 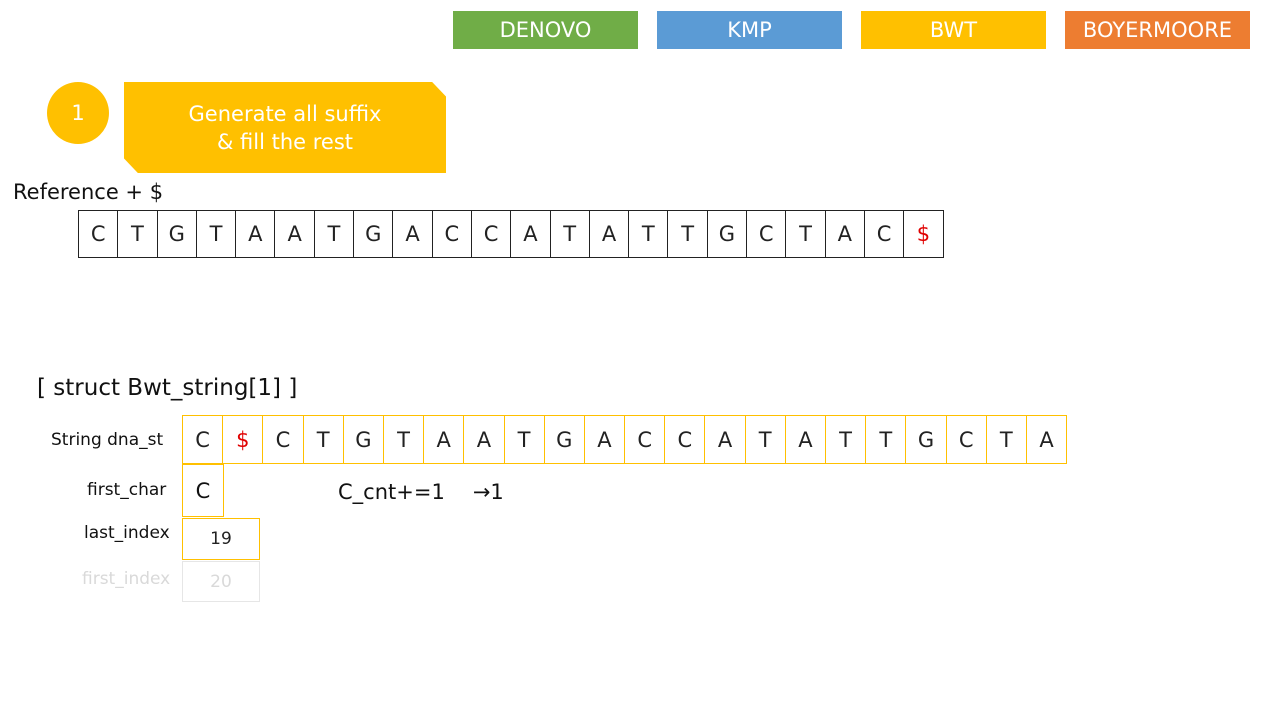 What do you see at coordinates (285, 113) in the screenshot?
I see `step-line-1: Generate all suffix` at bounding box center [285, 113].